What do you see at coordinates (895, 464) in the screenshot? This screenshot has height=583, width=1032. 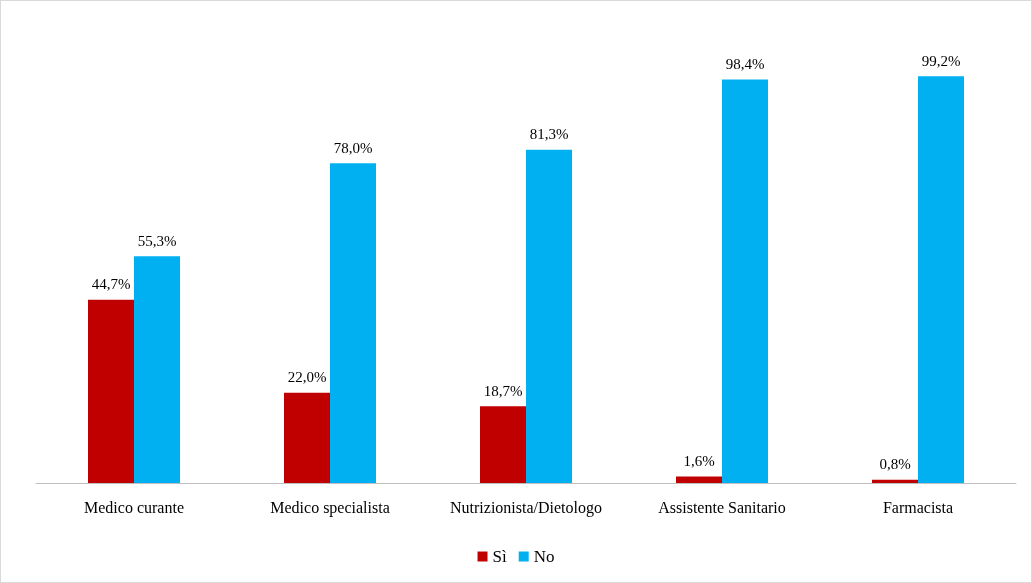 I see `data-label: 0,8%` at bounding box center [895, 464].